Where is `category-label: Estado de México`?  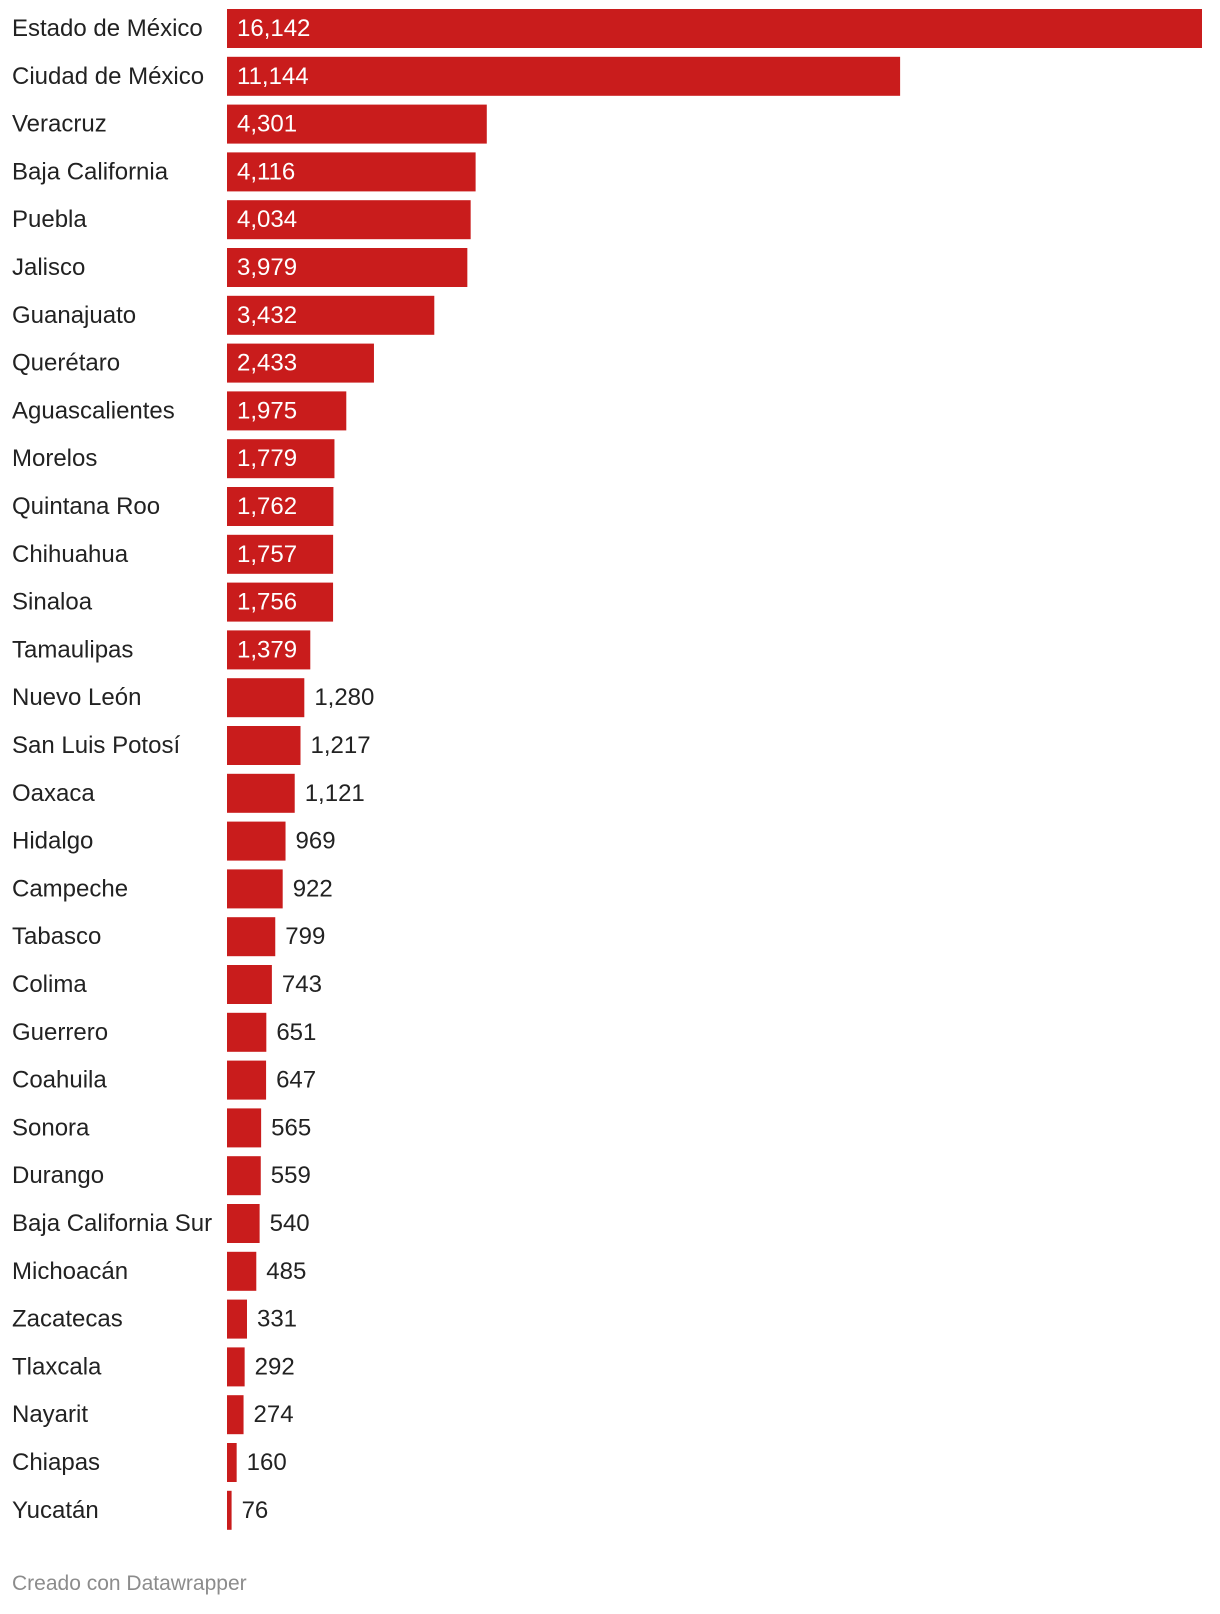
category-label: Estado de México is located at coordinates (107, 28).